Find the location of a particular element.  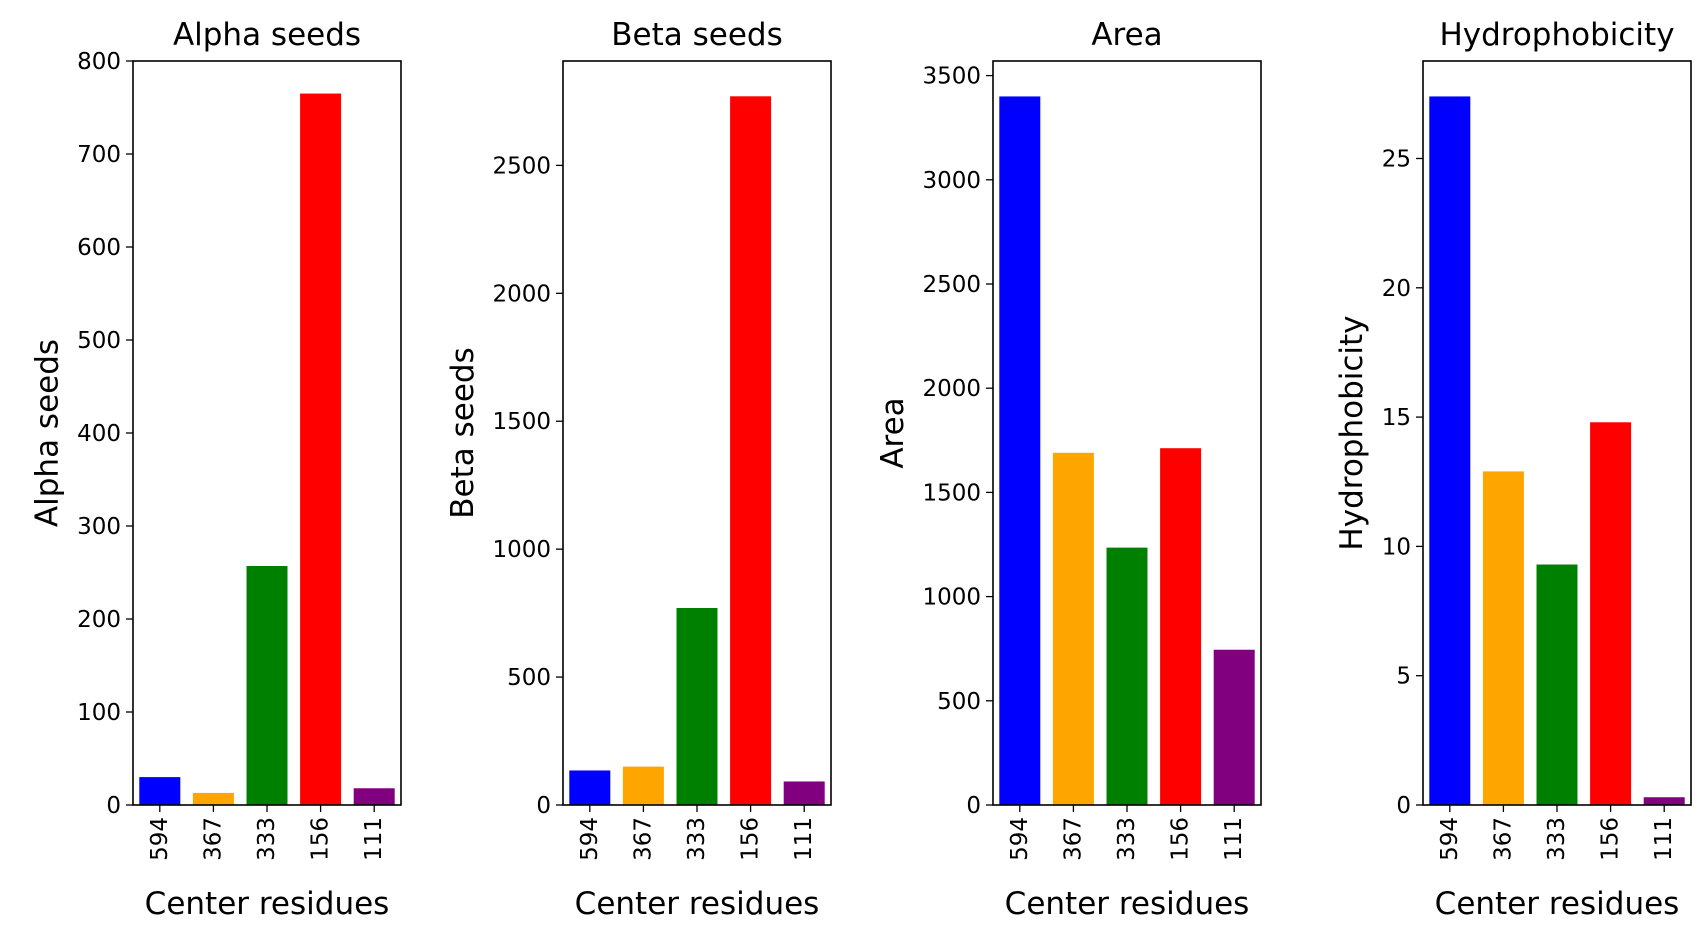

y-tick-label: 200 is located at coordinates (99, 620).